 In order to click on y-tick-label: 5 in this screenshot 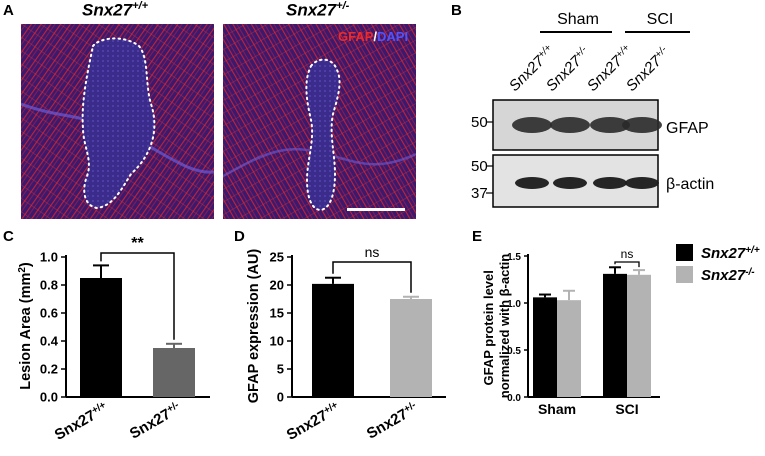, I will do `click(280, 369)`.